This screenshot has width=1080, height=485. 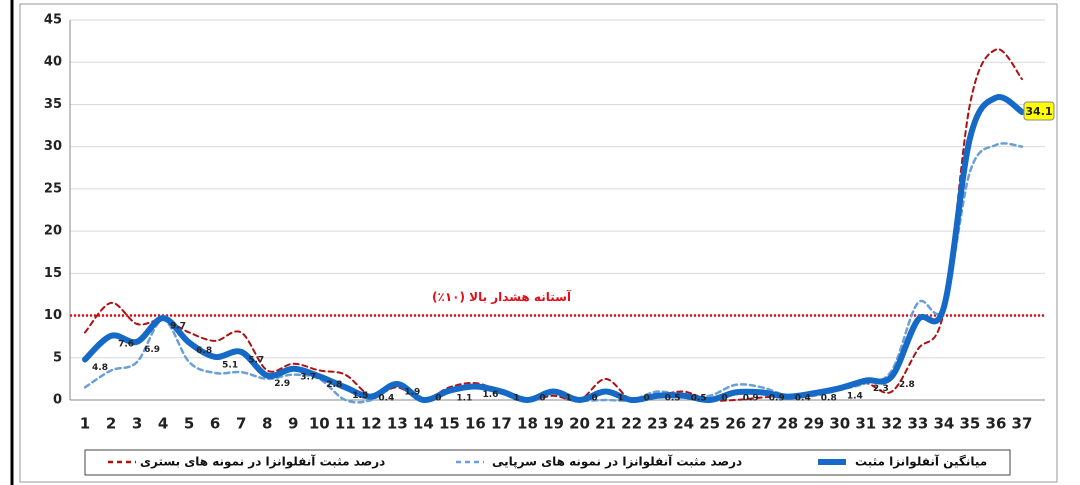 What do you see at coordinates (490, 395) in the screenshot?
I see `value-label: 1.6` at bounding box center [490, 395].